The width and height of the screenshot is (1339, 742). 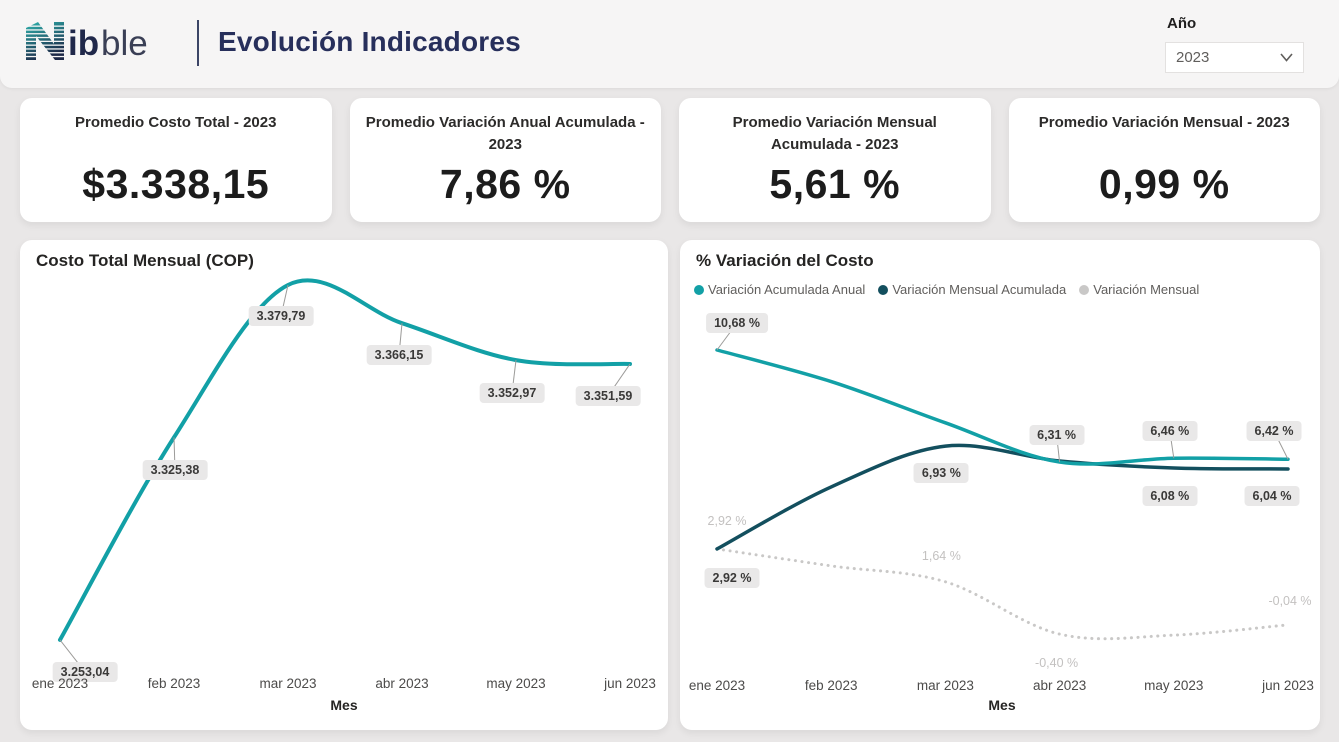 I want to click on data-label: 6,46 %, so click(x=1170, y=431).